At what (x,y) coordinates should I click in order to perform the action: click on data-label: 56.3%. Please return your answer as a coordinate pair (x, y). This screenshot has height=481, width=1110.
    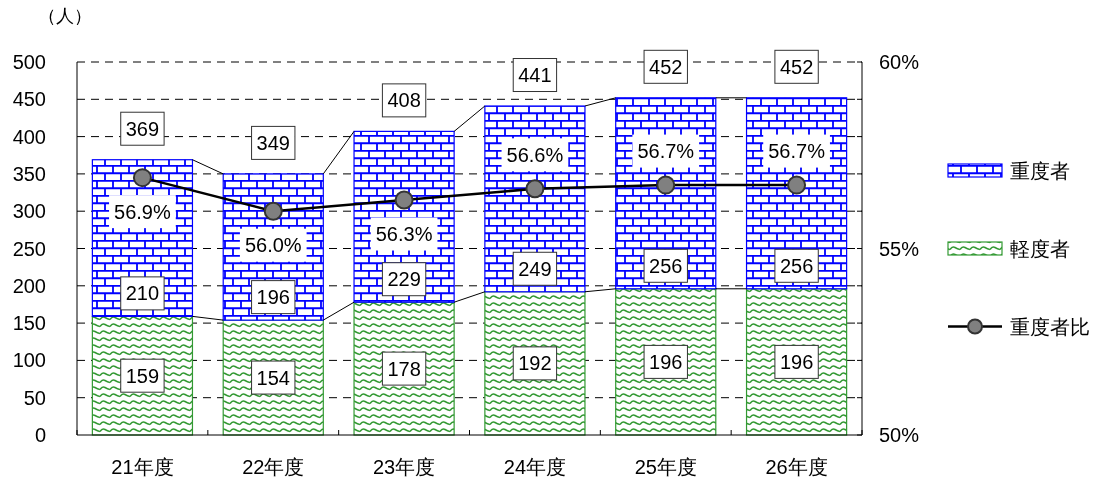
    Looking at the image, I should click on (404, 234).